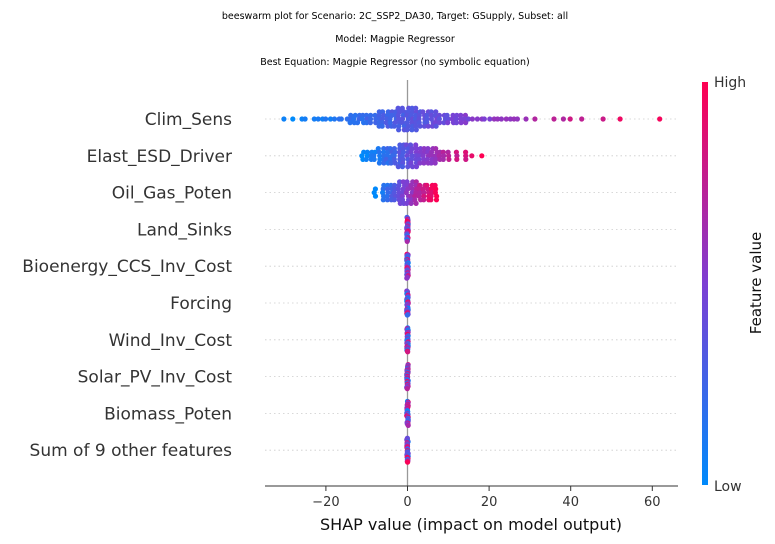 The width and height of the screenshot is (775, 544). What do you see at coordinates (172, 194) in the screenshot?
I see `feature-label: Oil_Gas_Poten` at bounding box center [172, 194].